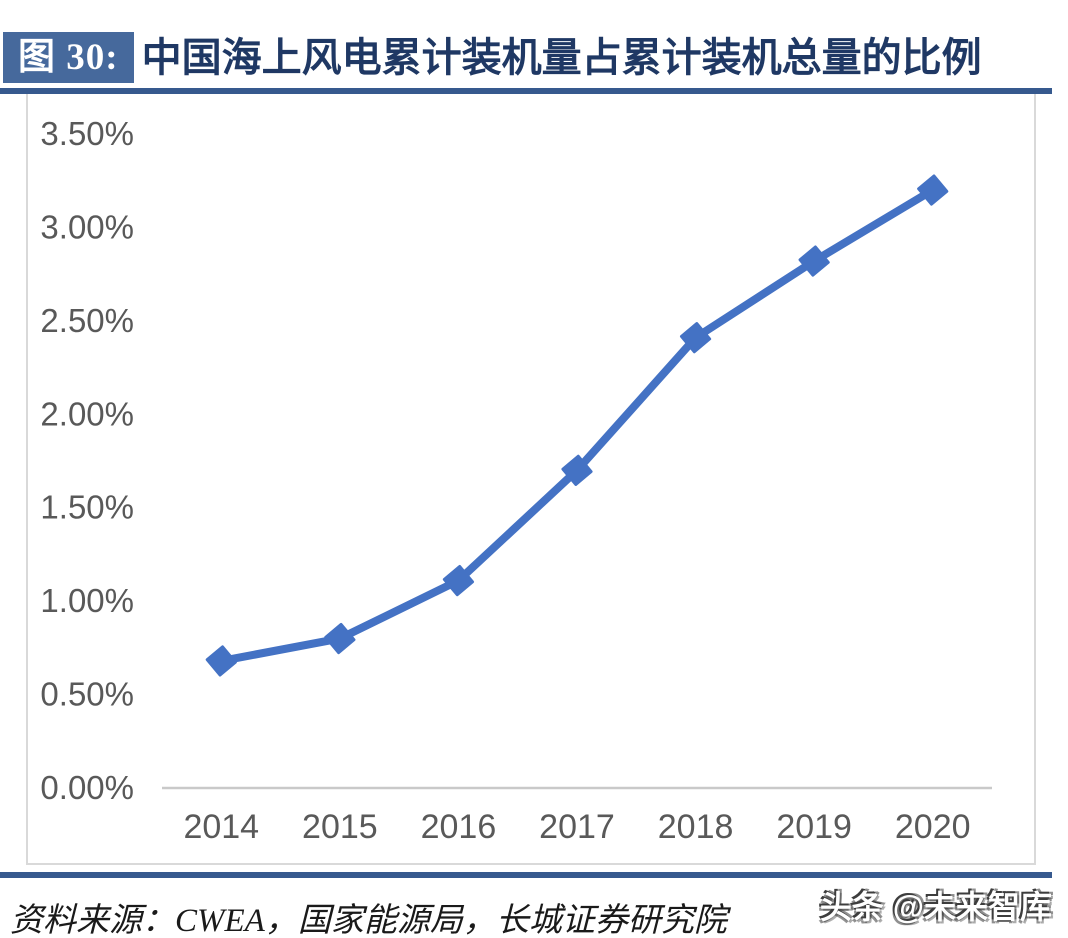 The width and height of the screenshot is (1068, 938). Describe the element at coordinates (526, 875) in the screenshot. I see `divider-bottom` at that location.